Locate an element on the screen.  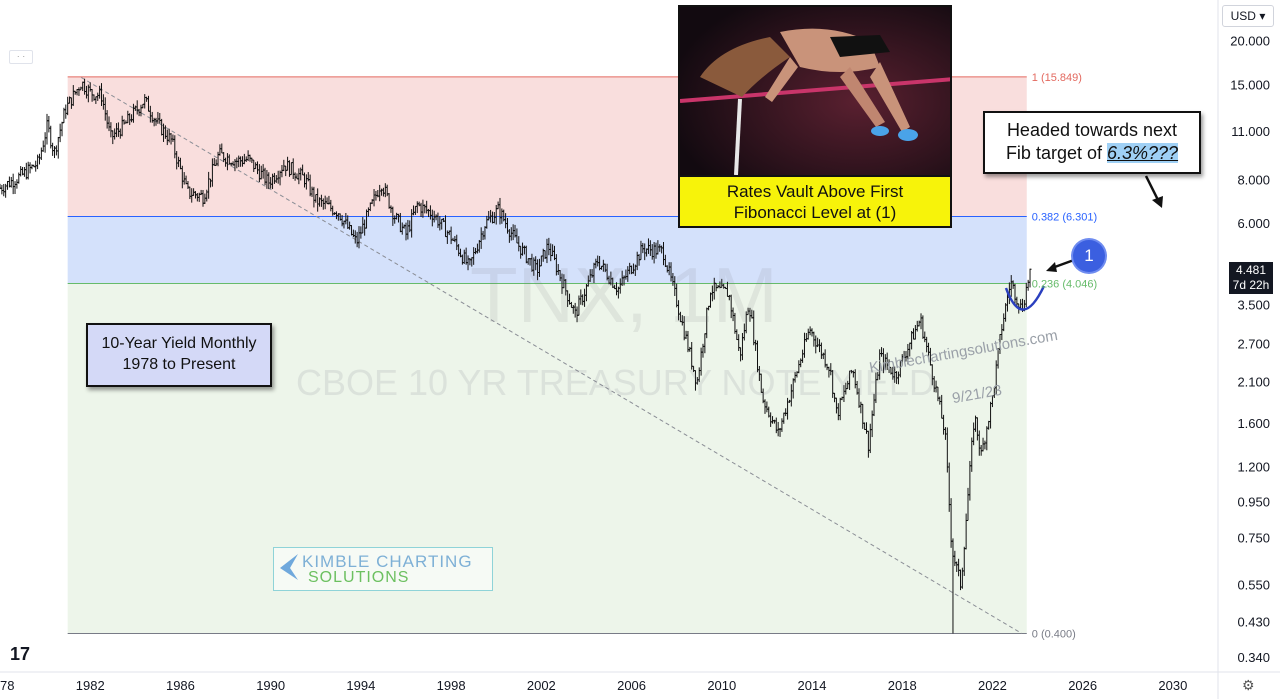
logo-line1: KIMBLE CHARTING is located at coordinates (387, 561).